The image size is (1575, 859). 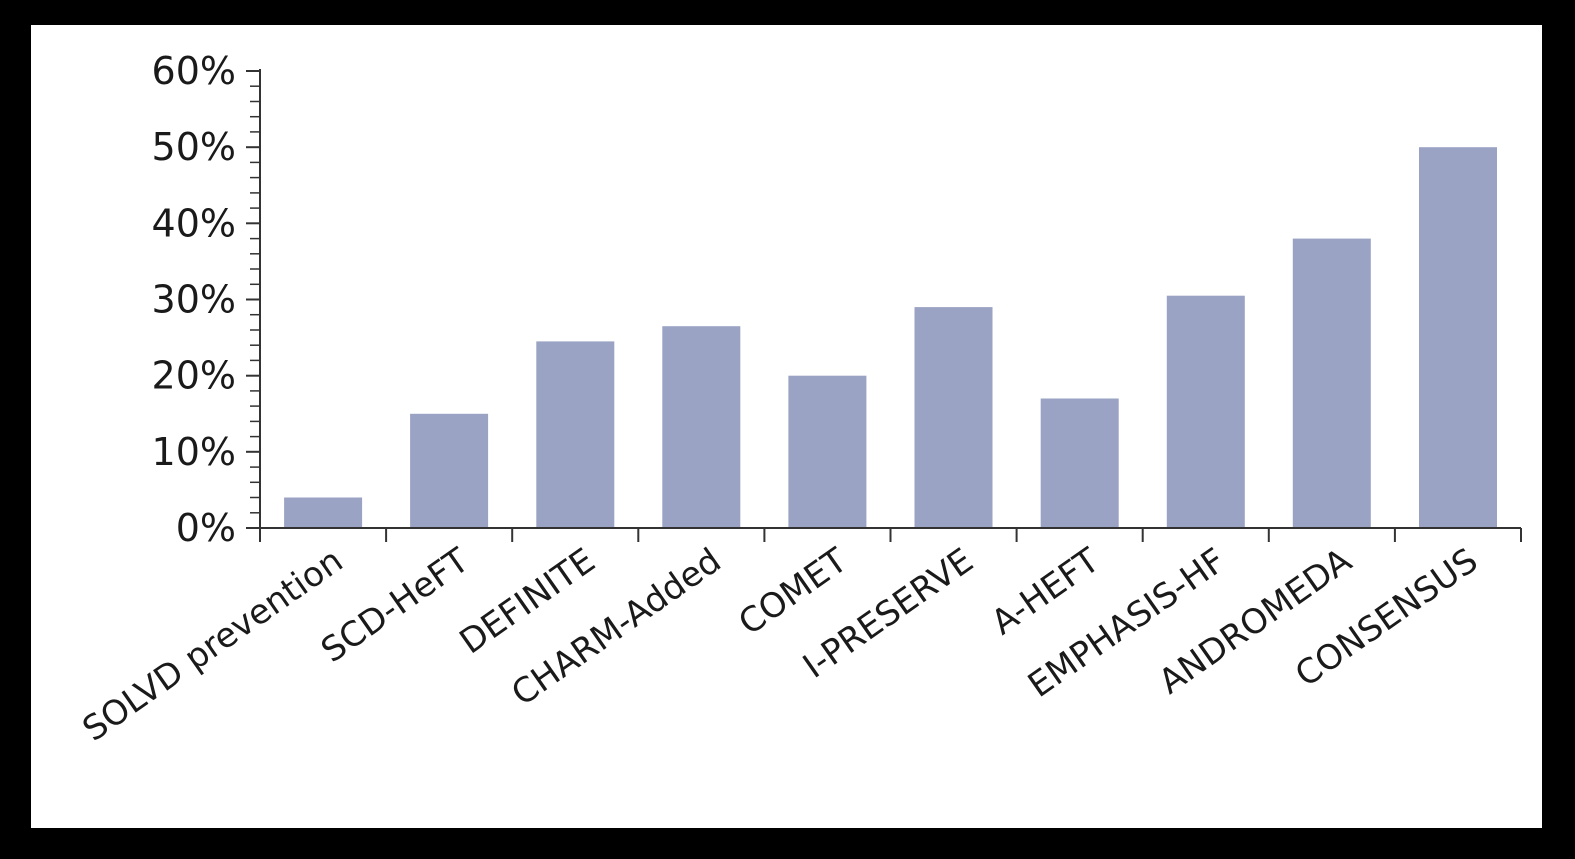 What do you see at coordinates (206, 528) in the screenshot?
I see `y-tick-label: 0%` at bounding box center [206, 528].